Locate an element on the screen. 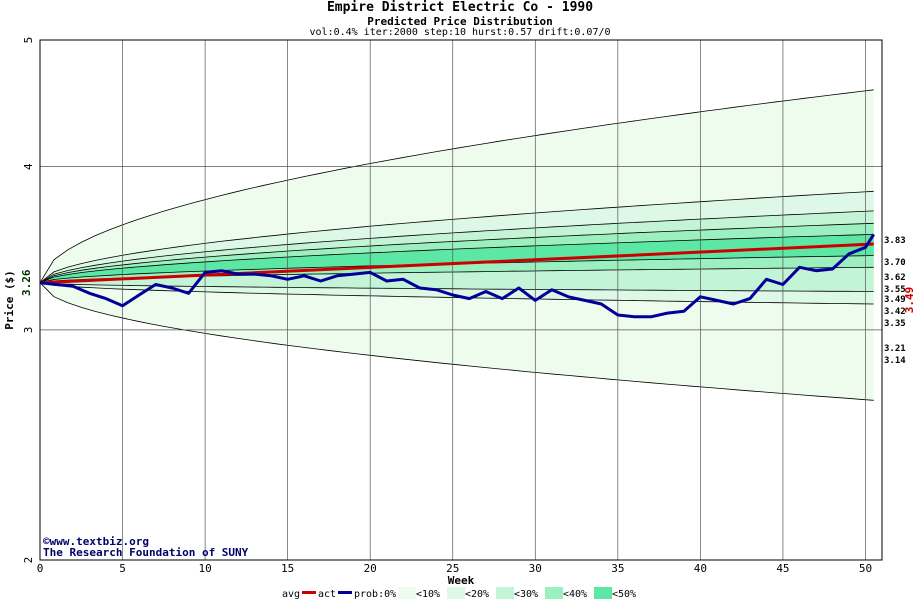 The height and width of the screenshot is (600, 920). end-actual-label: 3.49 is located at coordinates (909, 300).